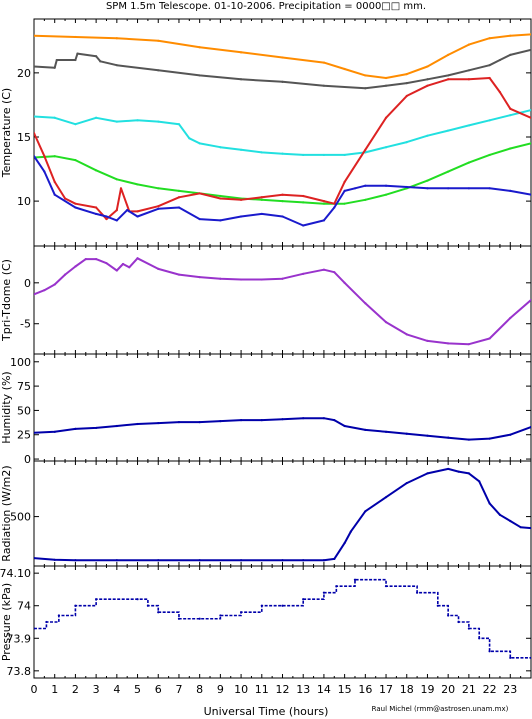  Describe the element at coordinates (6, 622) in the screenshot. I see `y-axis-label: Pressure (kPa)` at that location.